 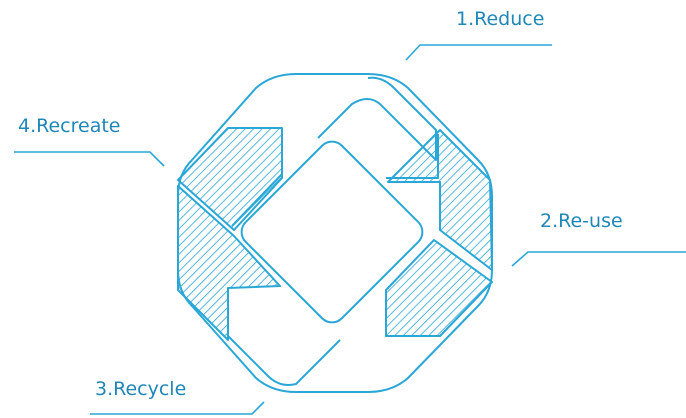 I want to click on center-diamond, so click(x=332, y=232).